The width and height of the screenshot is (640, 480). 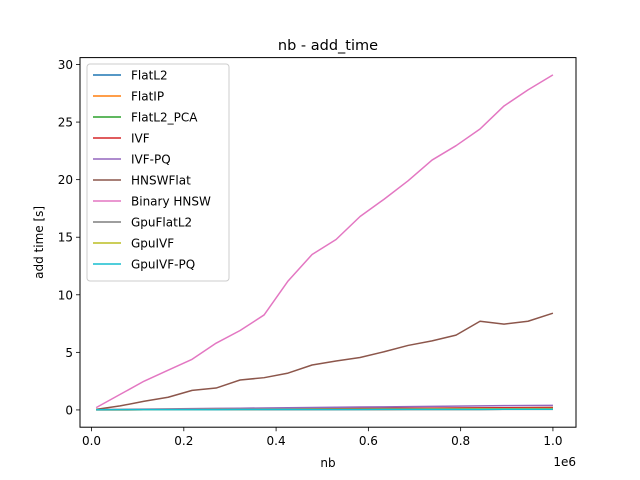 I want to click on legend-label: FlatL2, so click(x=149, y=76).